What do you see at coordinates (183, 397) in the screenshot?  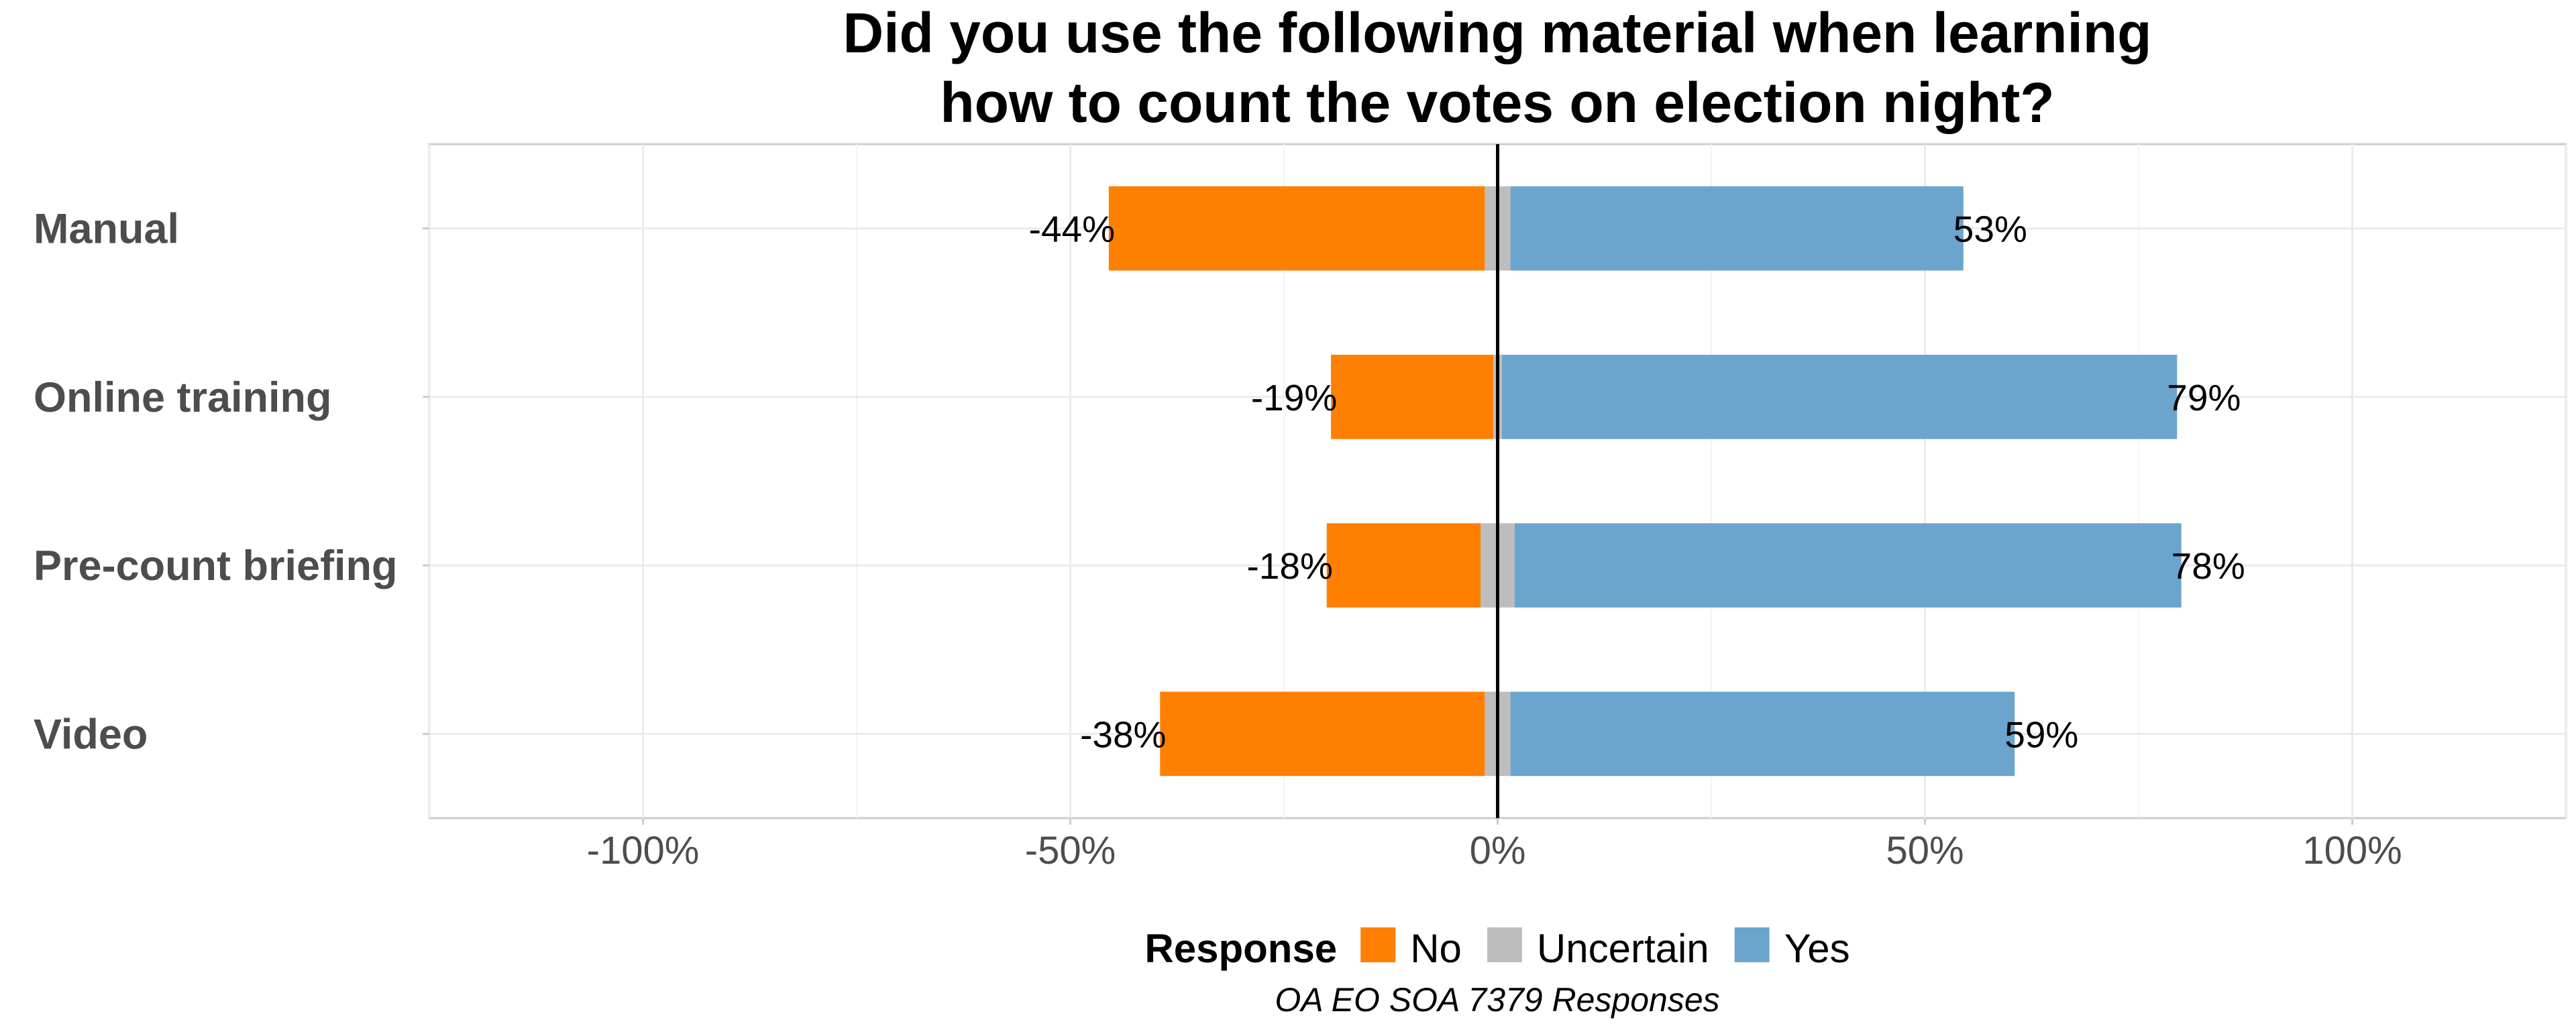 I see `category-label-1: Online training` at bounding box center [183, 397].